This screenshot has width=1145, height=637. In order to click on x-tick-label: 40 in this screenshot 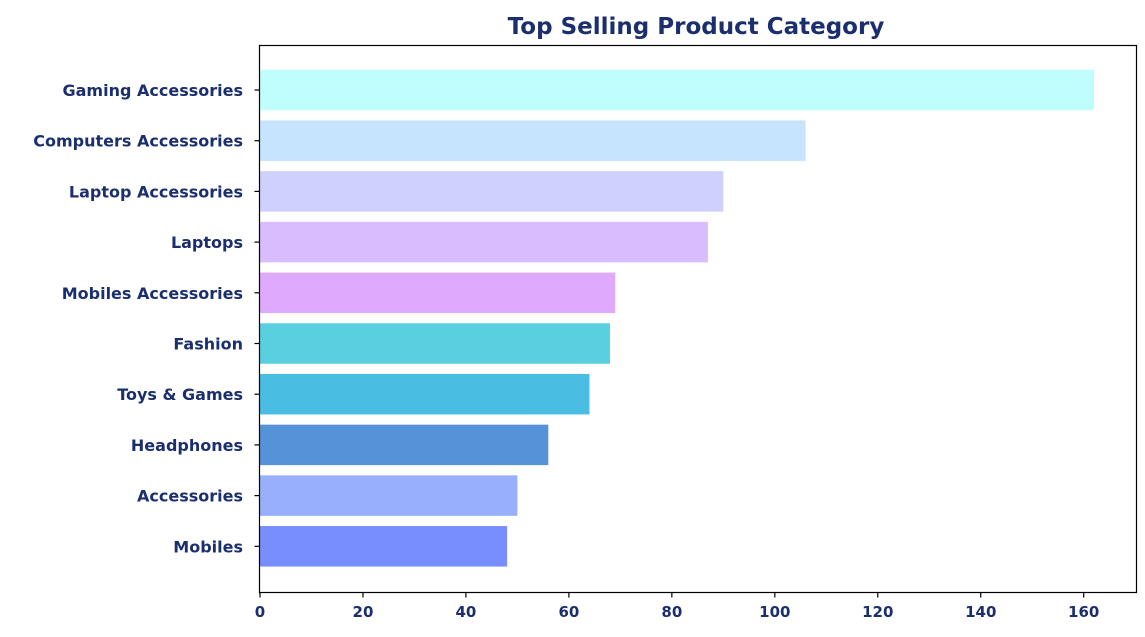, I will do `click(465, 612)`.